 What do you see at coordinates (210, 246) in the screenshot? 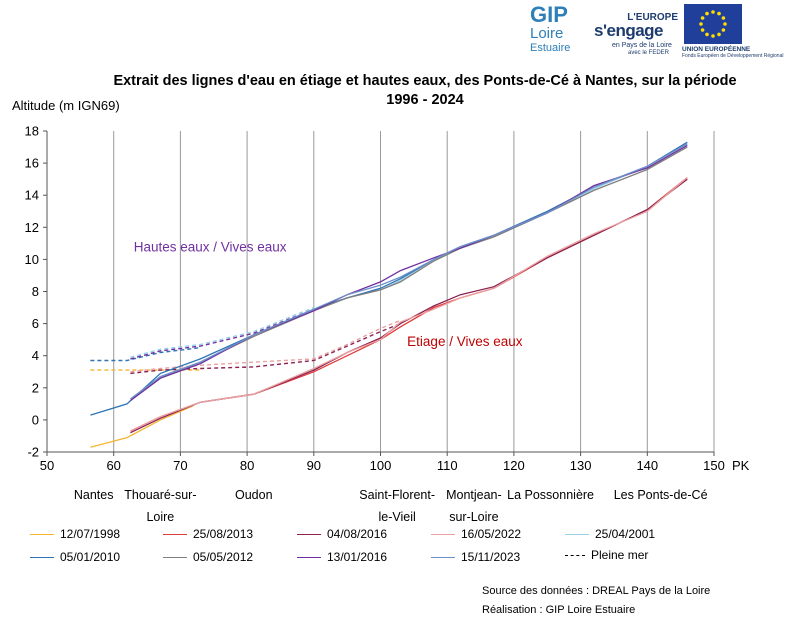
I see `annotation-0: Hautes eaux / Vives eaux` at bounding box center [210, 246].